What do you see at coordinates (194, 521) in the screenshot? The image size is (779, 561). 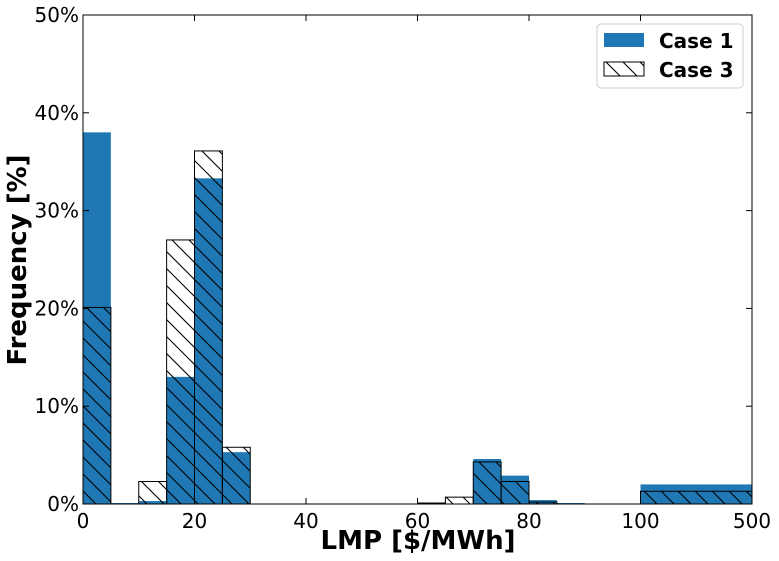 I see `x-tick-label: 20` at bounding box center [194, 521].